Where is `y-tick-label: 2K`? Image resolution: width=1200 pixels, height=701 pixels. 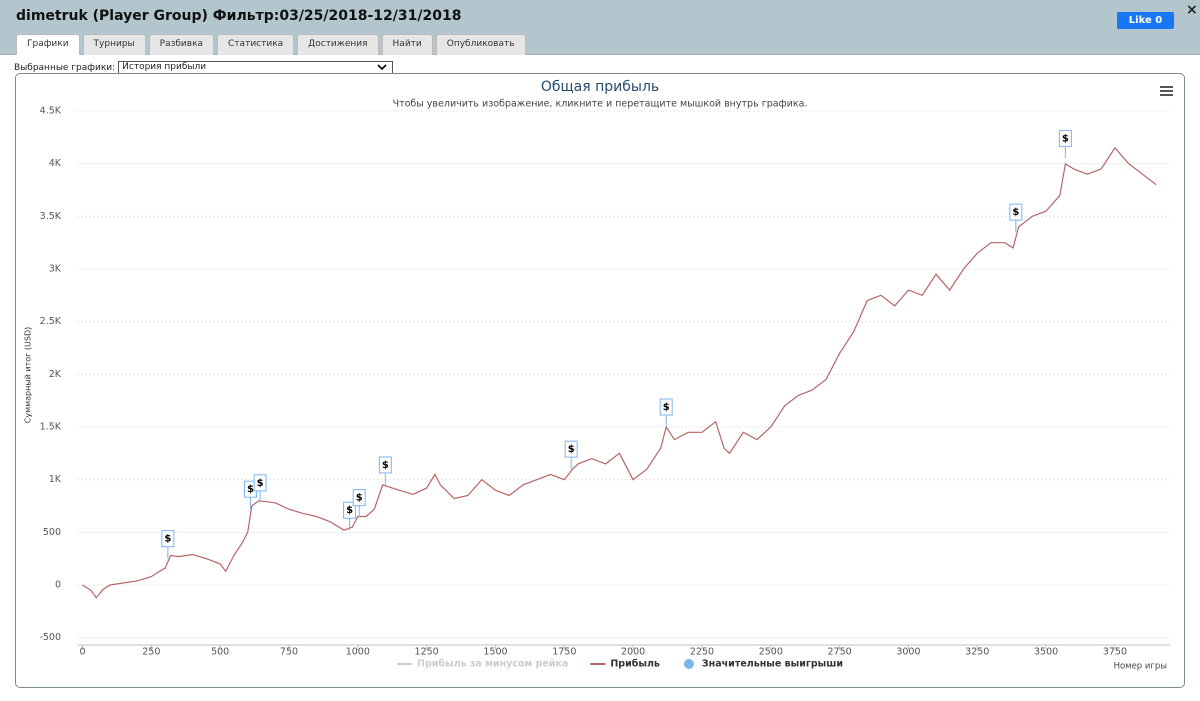 y-tick-label: 2K is located at coordinates (55, 374).